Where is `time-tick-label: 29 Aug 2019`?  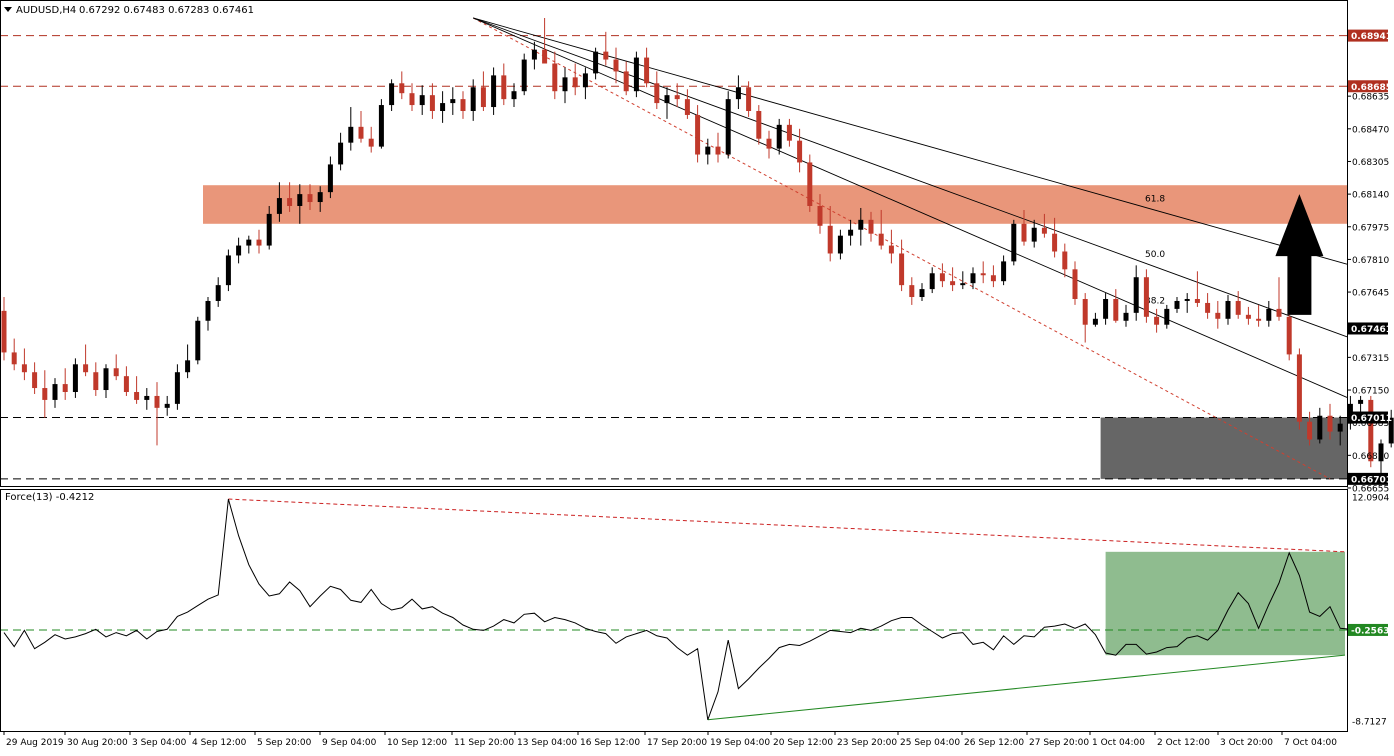
time-tick-label: 29 Aug 2019 is located at coordinates (35, 743).